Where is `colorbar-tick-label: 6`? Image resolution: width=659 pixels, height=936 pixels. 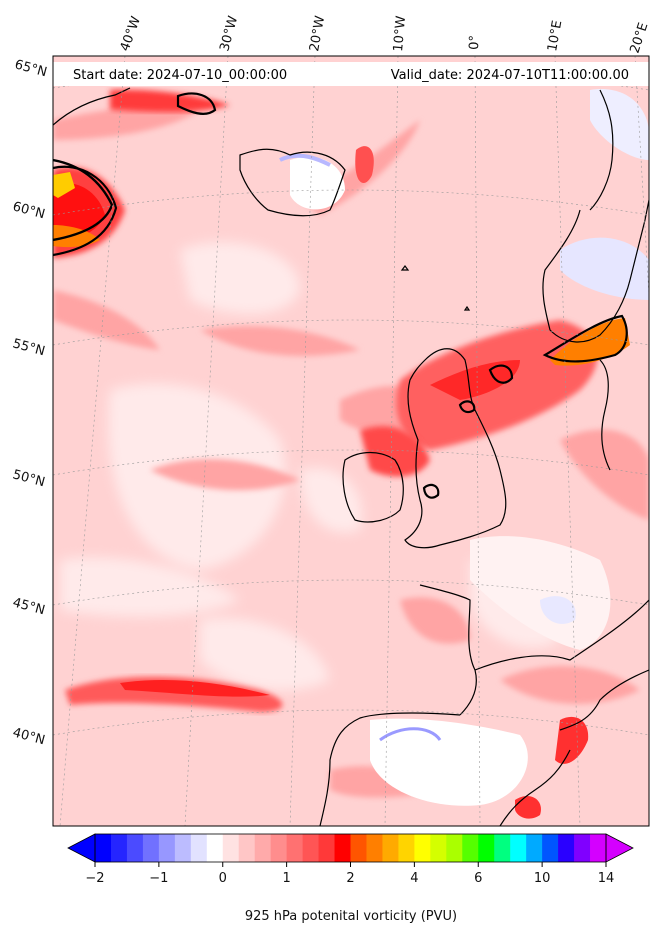 colorbar-tick-label: 6 is located at coordinates (478, 878).